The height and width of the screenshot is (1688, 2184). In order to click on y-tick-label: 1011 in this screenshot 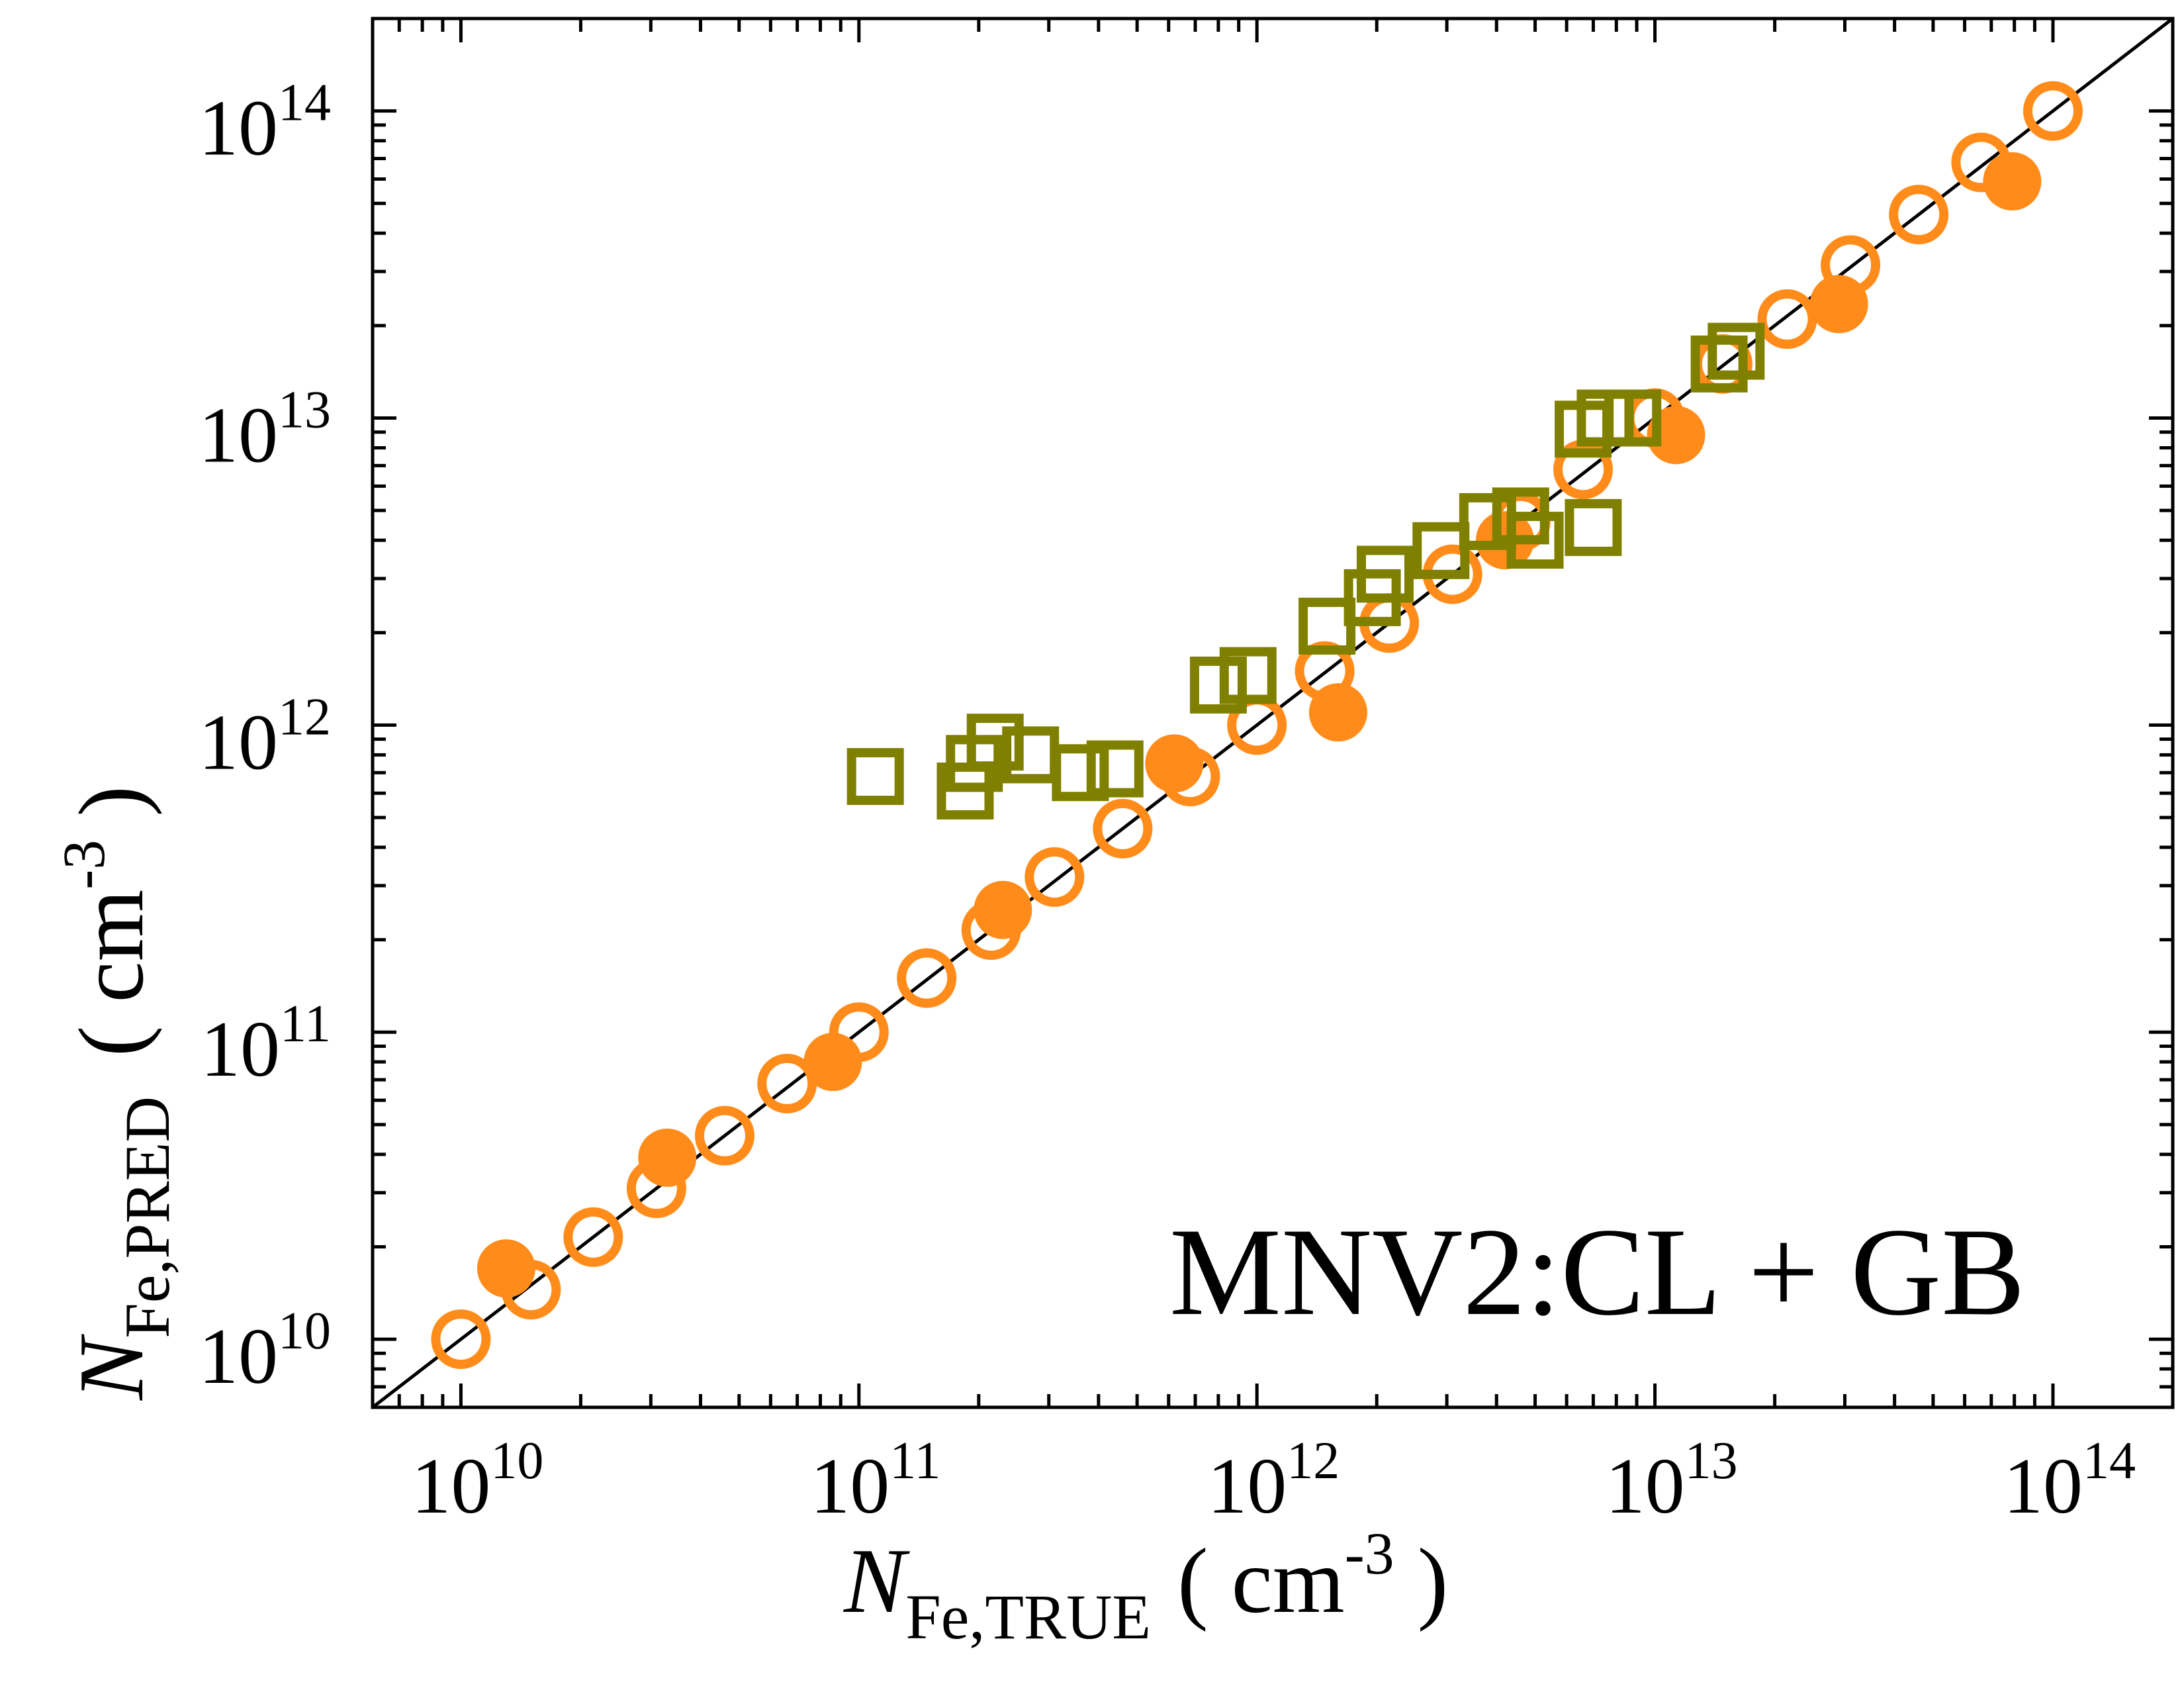, I will do `click(266, 1044)`.